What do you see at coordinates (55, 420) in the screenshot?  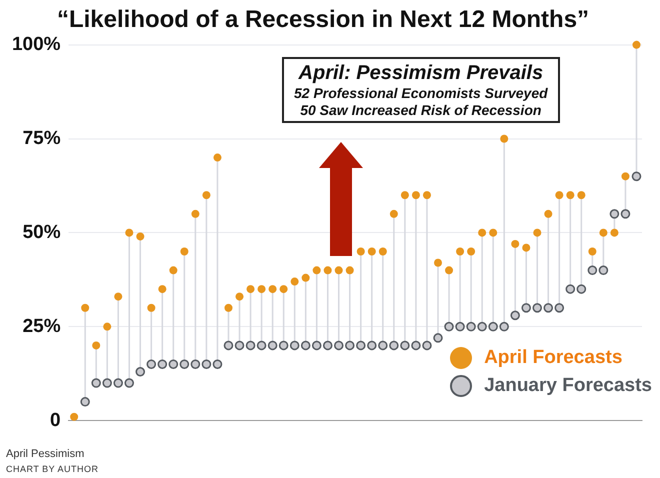 I see `y-tick-label: 0` at bounding box center [55, 420].